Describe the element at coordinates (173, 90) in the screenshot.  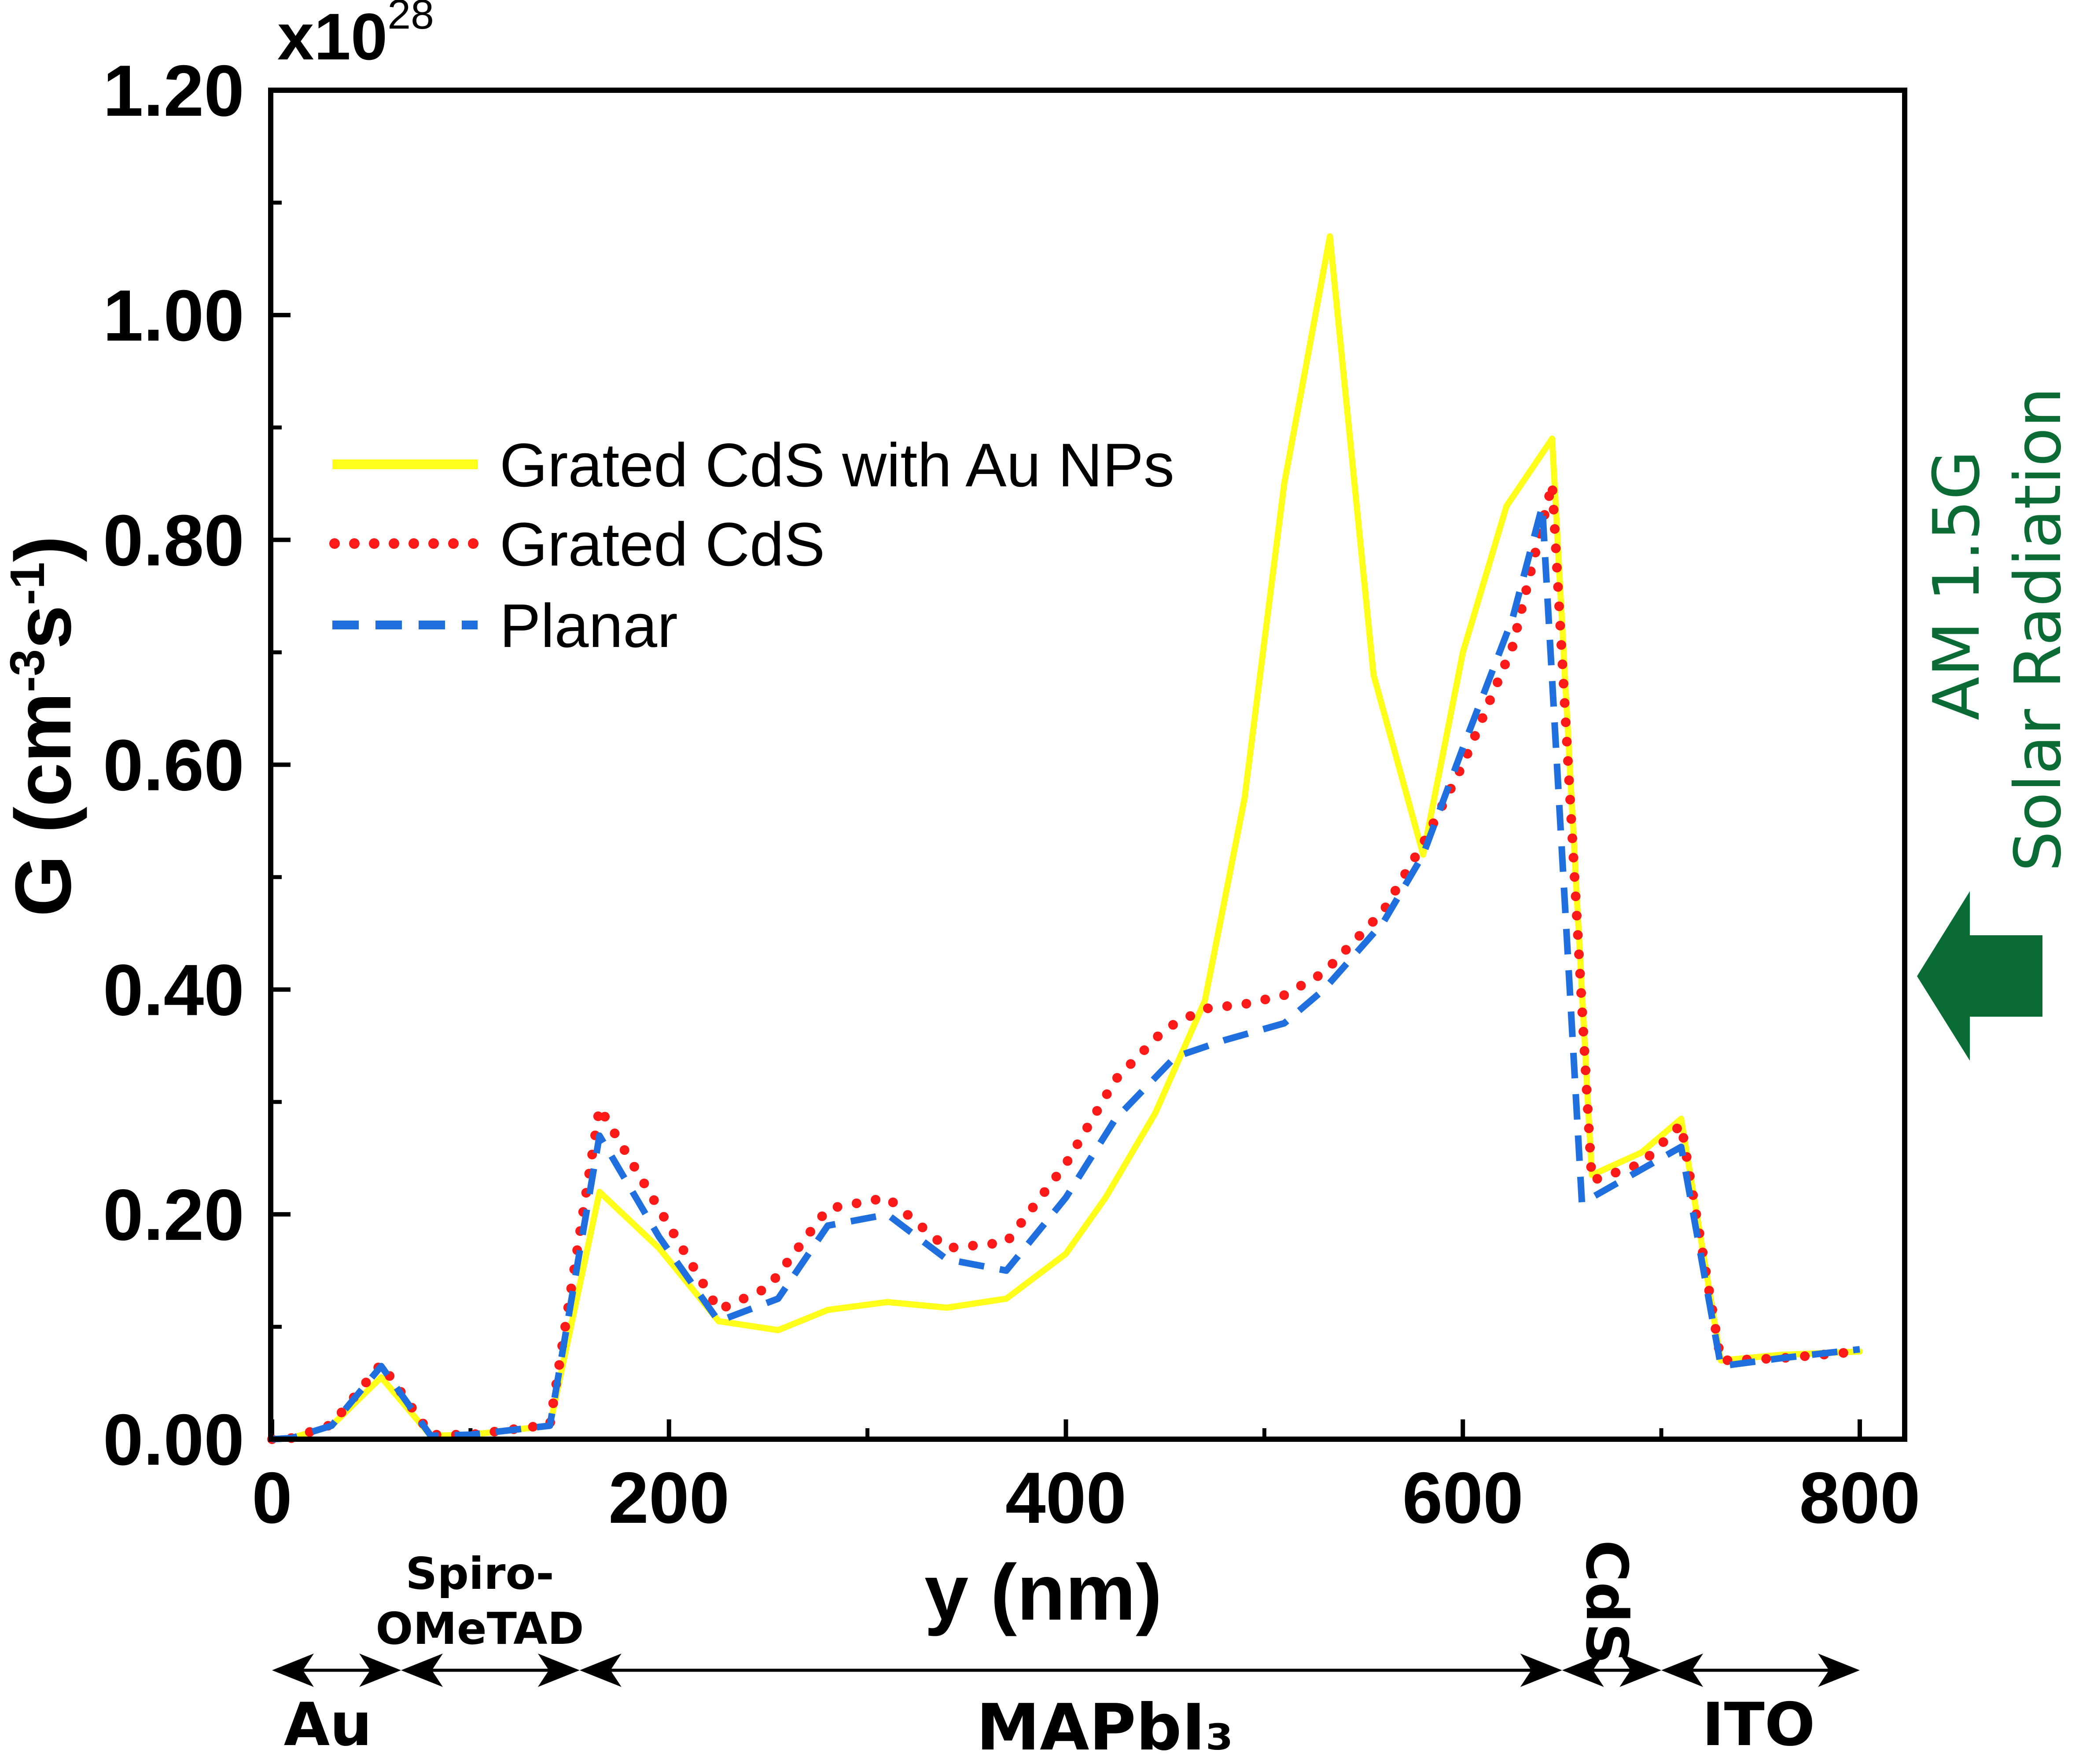
I see `y-tick-label: 1.20` at that location.